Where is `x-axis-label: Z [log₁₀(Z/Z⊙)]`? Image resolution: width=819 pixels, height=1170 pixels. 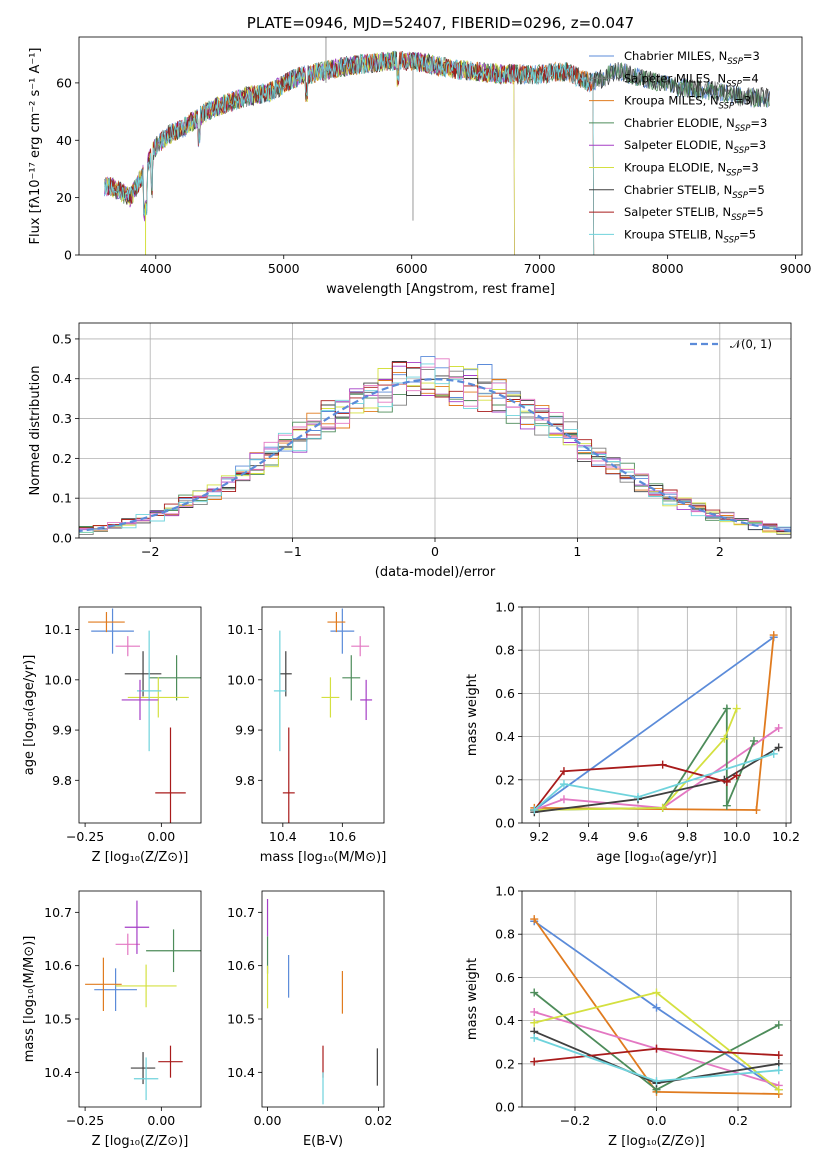
x-axis-label: Z [log₁₀(Z/Z⊙)] is located at coordinates (656, 1141).